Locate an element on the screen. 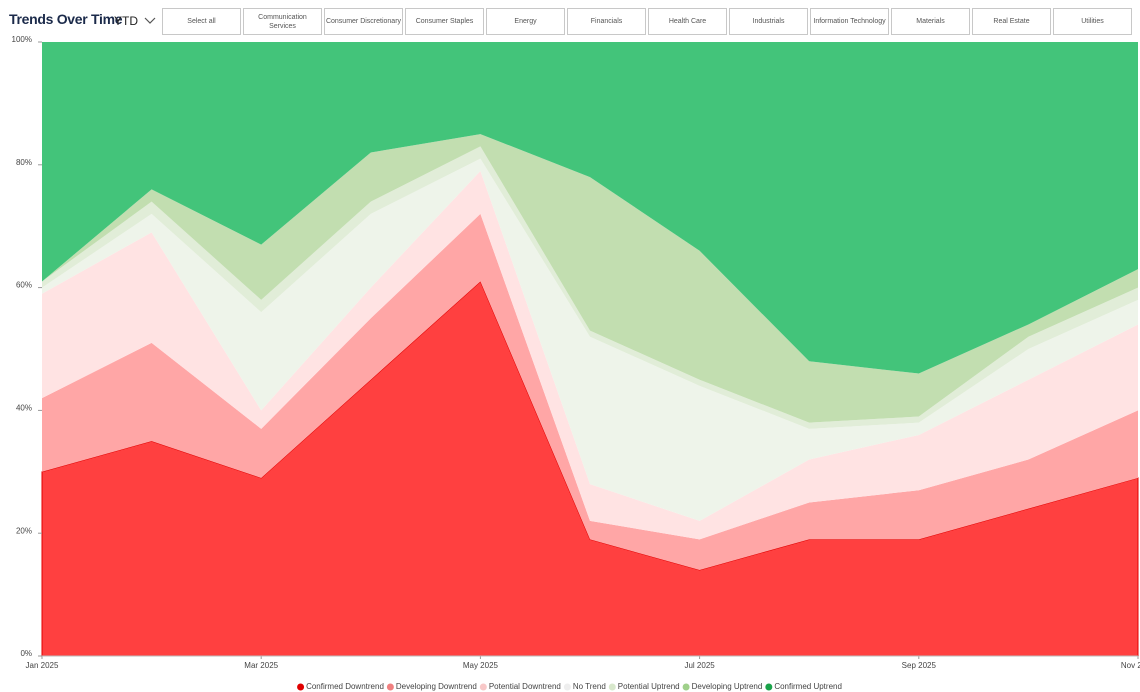  sector-button: Information Technology is located at coordinates (849, 21).